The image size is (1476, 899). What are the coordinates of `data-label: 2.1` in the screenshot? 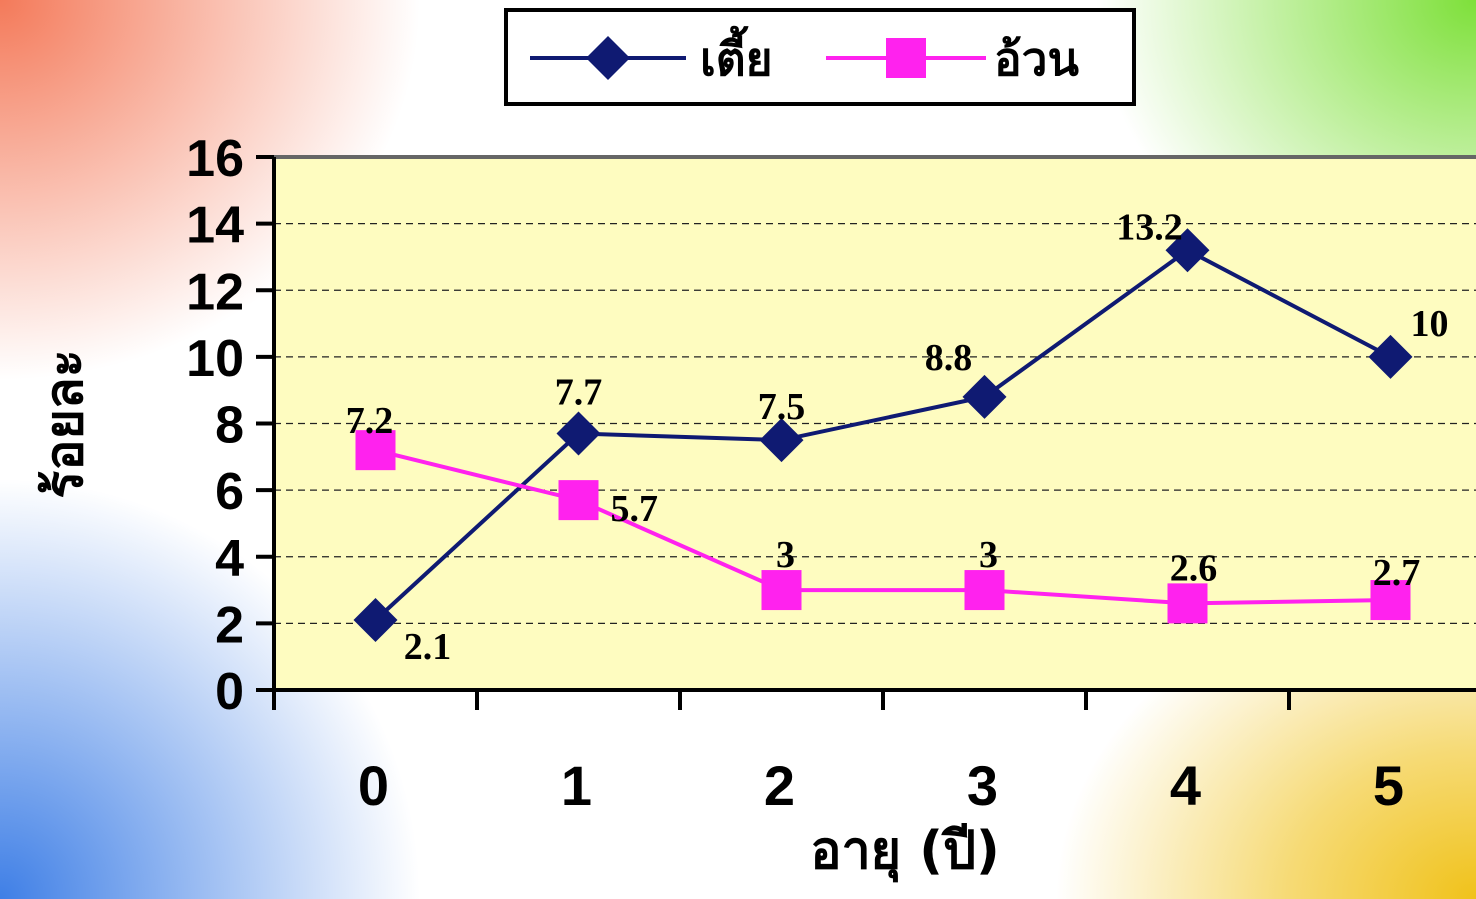 It's located at (428, 647).